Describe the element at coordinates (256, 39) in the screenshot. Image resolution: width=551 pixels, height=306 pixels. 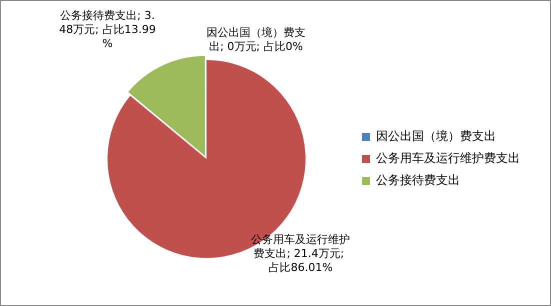
I see `text: 因公出国（境）费支出; 0万元; 占比0%` at that location.